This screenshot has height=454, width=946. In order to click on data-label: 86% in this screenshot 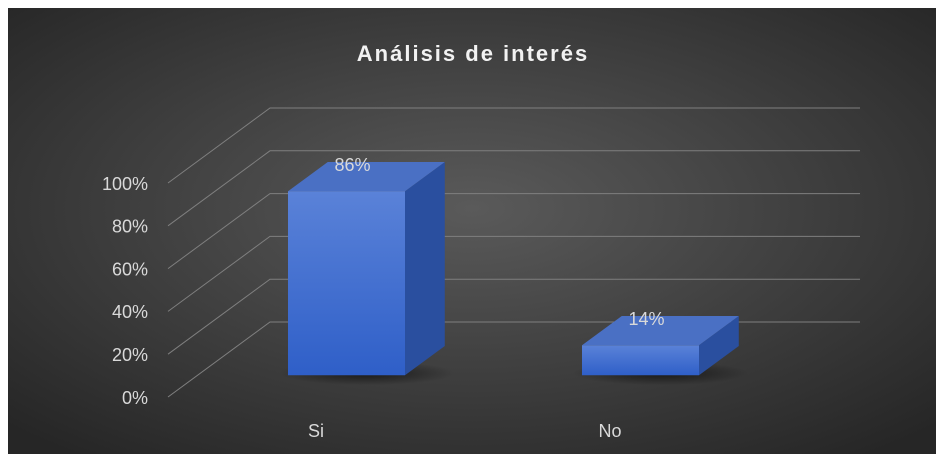, I will do `click(352, 165)`.